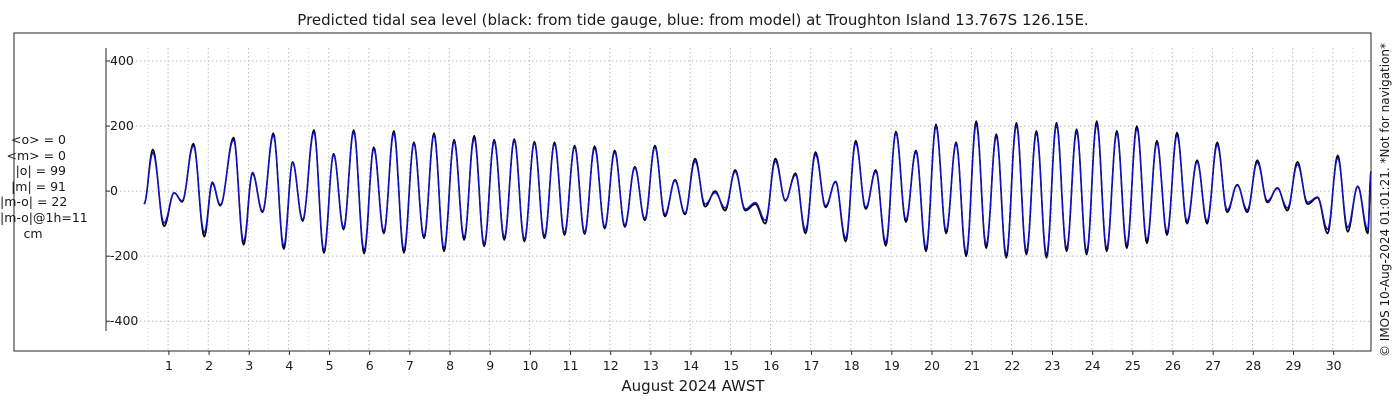 This screenshot has width=1400, height=400. I want to click on y-tick-label: 400, so click(122, 60).